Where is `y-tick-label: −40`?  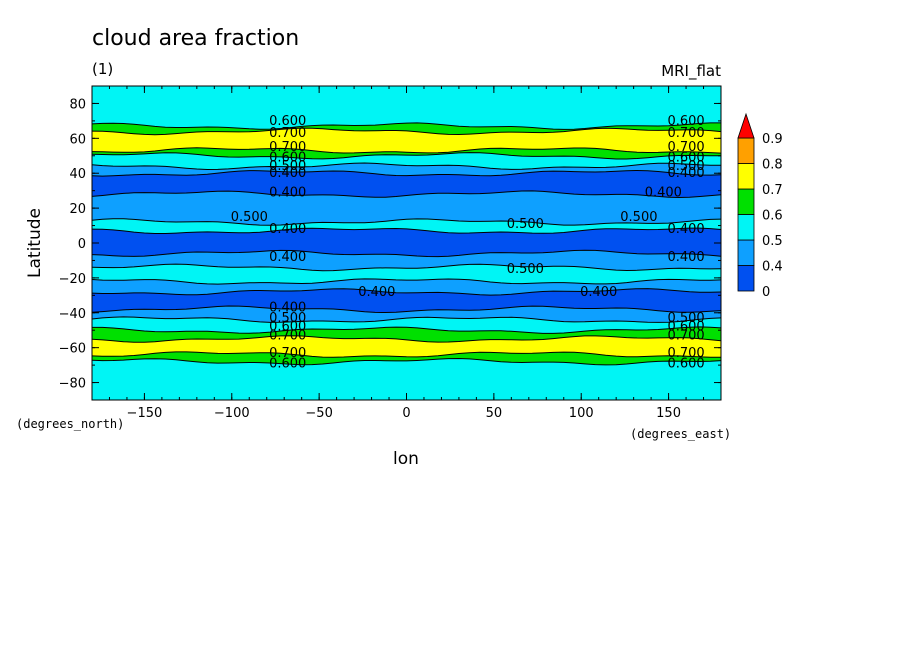 y-tick-label: −40 is located at coordinates (72, 314).